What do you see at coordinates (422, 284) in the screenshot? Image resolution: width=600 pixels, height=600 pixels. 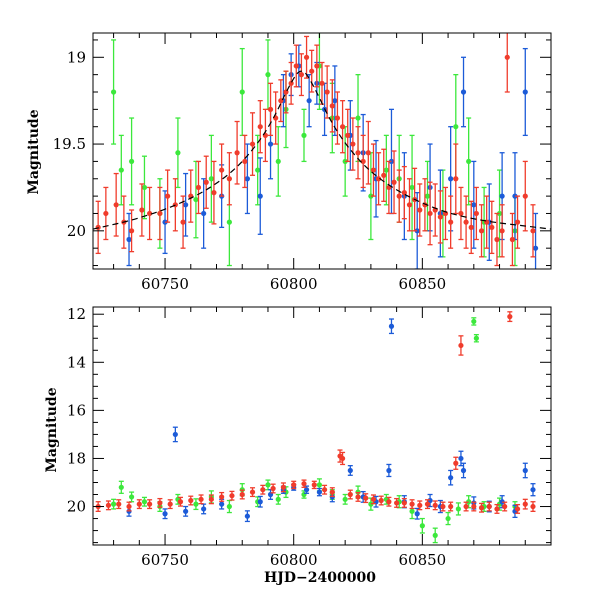 I see `x-tick-label: 60850` at bounding box center [422, 284].